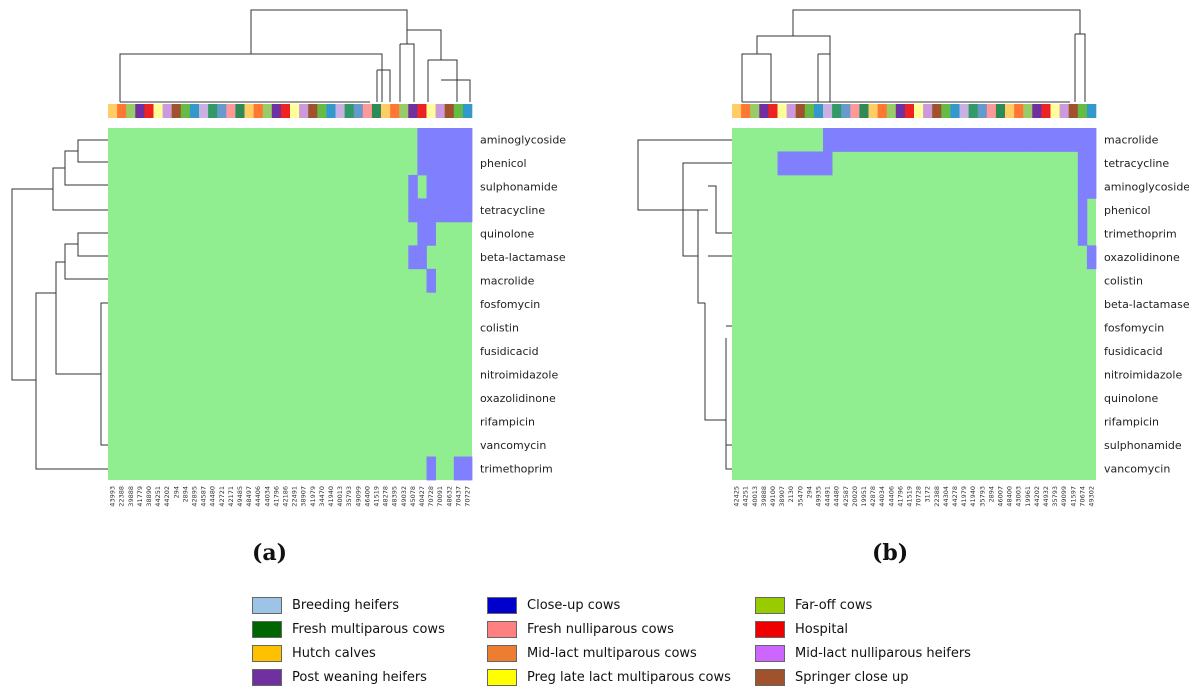 The image size is (1189, 688). What do you see at coordinates (509, 351) in the screenshot?
I see `row-label: fusidicacid` at bounding box center [509, 351].